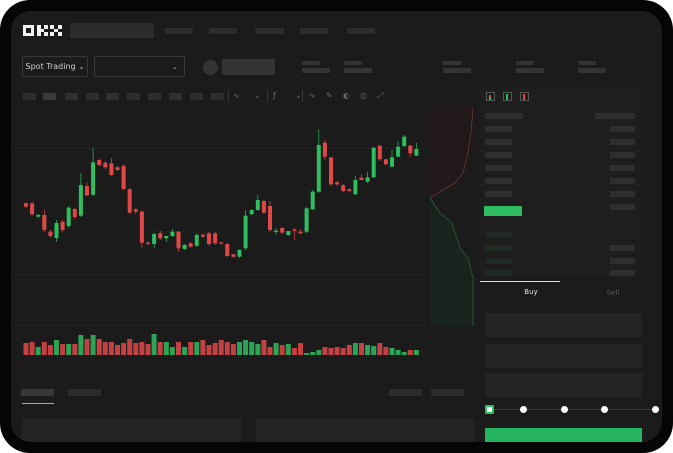 Image resolution: width=673 pixels, height=453 pixels. Describe the element at coordinates (563, 356) in the screenshot. I see `amount-input` at that location.